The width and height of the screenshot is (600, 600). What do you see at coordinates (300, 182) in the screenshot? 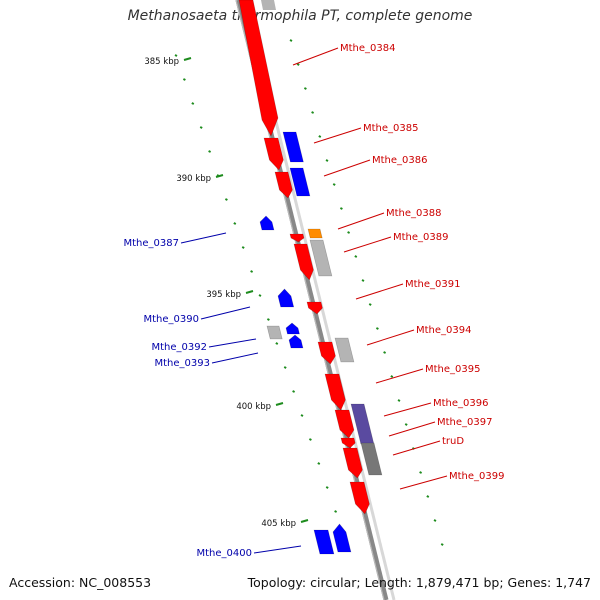
I see `gene-box-mthe-0386b` at bounding box center [300, 182].